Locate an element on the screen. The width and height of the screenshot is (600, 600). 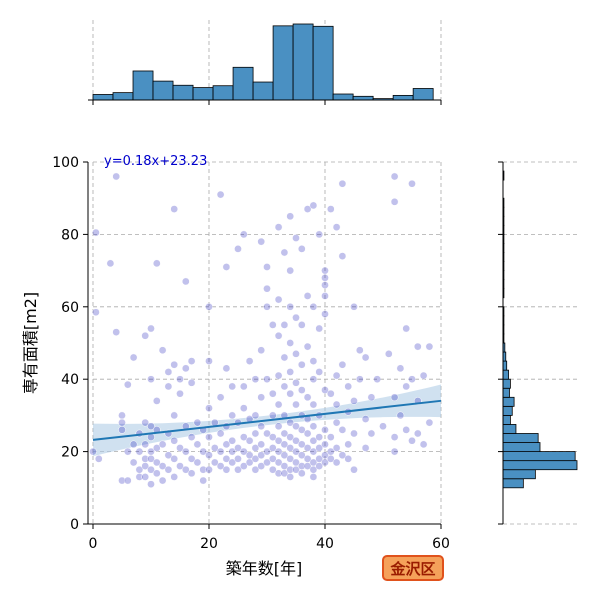
y-tick-label: 100 is located at coordinates (65, 163).